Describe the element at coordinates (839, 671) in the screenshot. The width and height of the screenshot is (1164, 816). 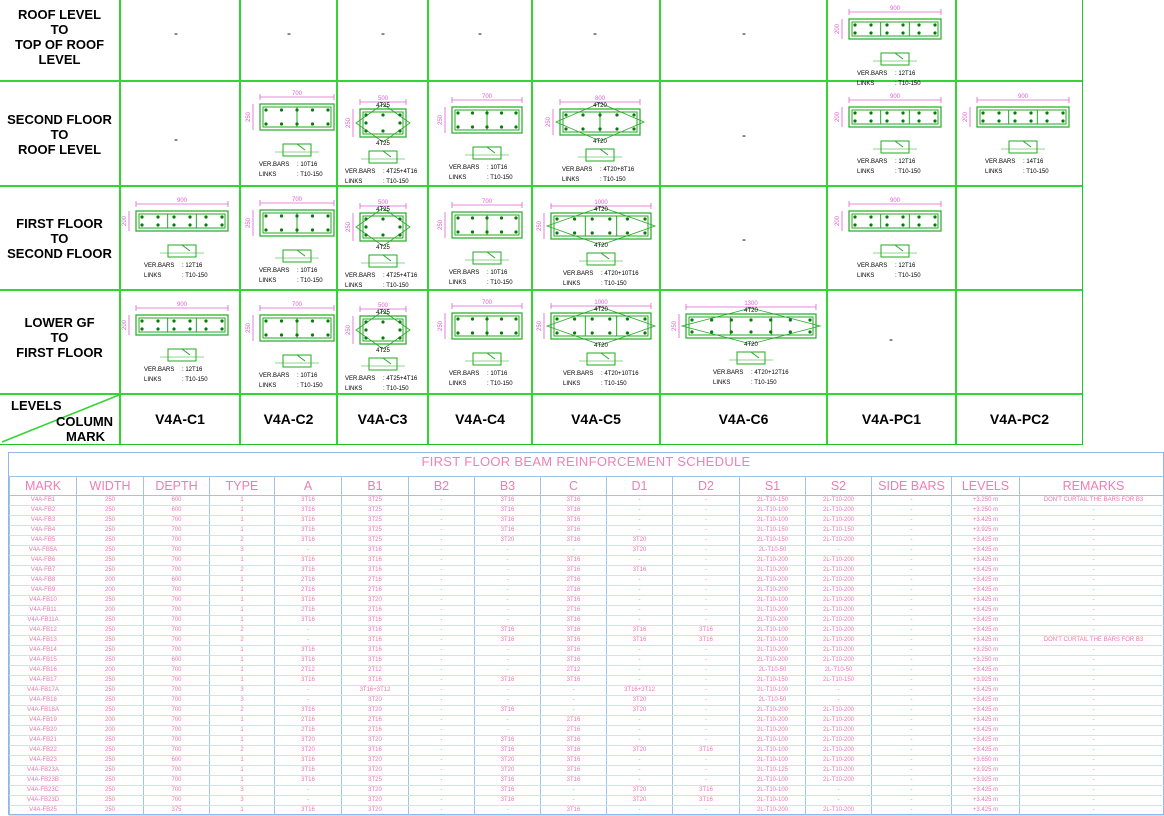
I see `table-cell: 2L-T10-50` at that location.